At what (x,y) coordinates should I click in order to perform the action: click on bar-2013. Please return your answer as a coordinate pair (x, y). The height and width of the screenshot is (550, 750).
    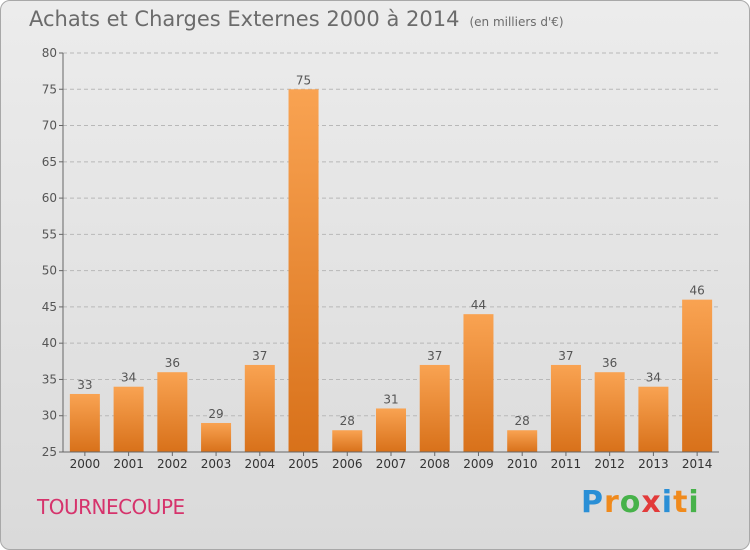
    Looking at the image, I should click on (653, 419).